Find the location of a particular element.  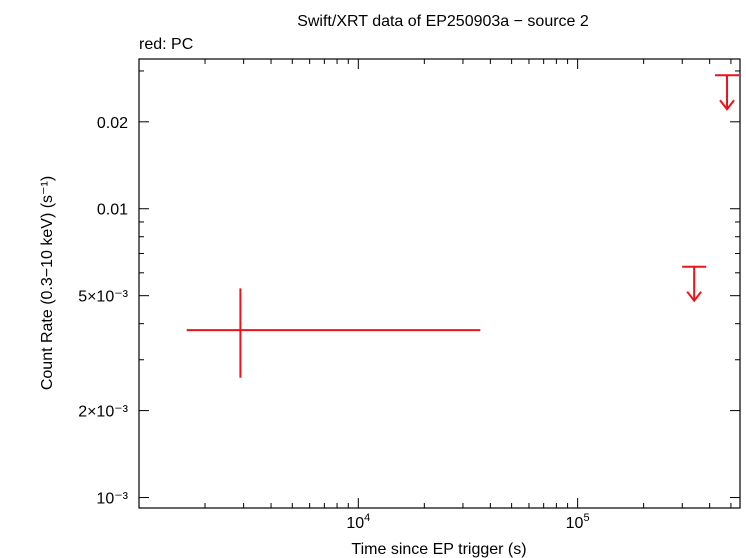

chart-subtitle: red: PC is located at coordinates (166, 44).